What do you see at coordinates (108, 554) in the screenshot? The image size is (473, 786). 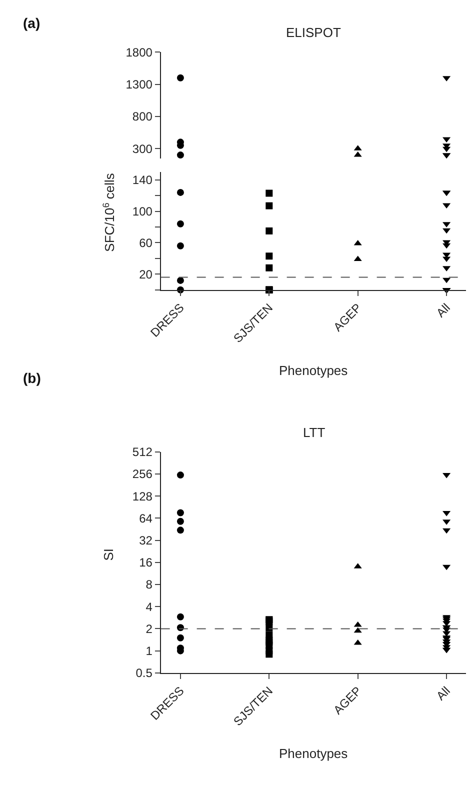 I see `y-axis-title: SI` at bounding box center [108, 554].